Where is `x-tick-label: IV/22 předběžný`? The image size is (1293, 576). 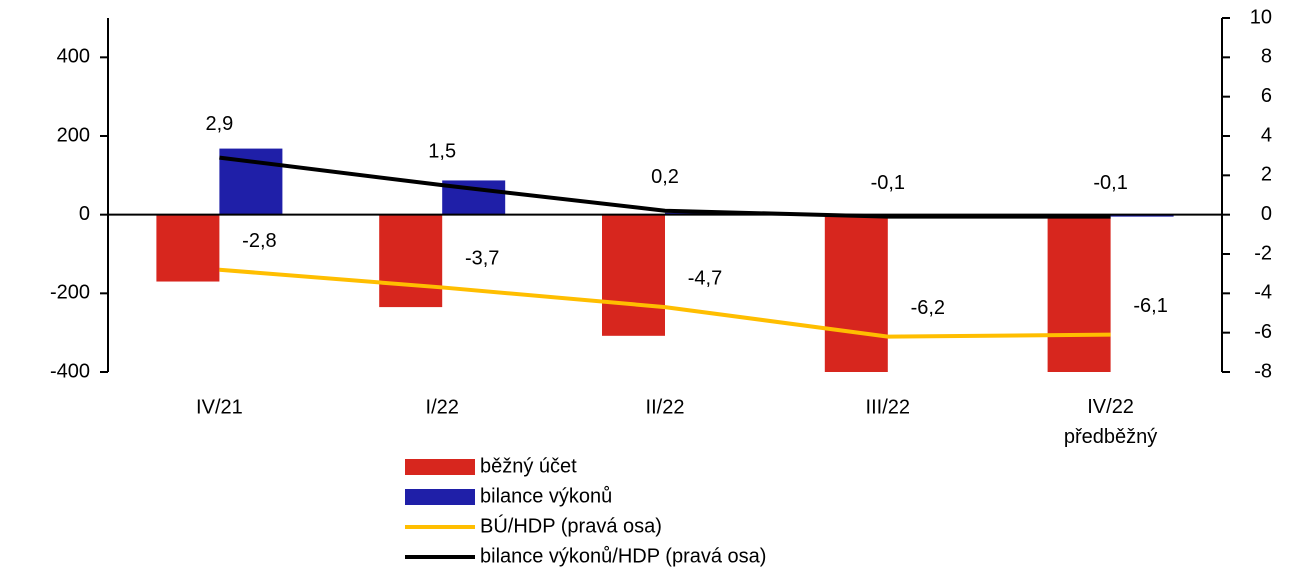
x-tick-label: IV/22 předběžný is located at coordinates (1110, 422).